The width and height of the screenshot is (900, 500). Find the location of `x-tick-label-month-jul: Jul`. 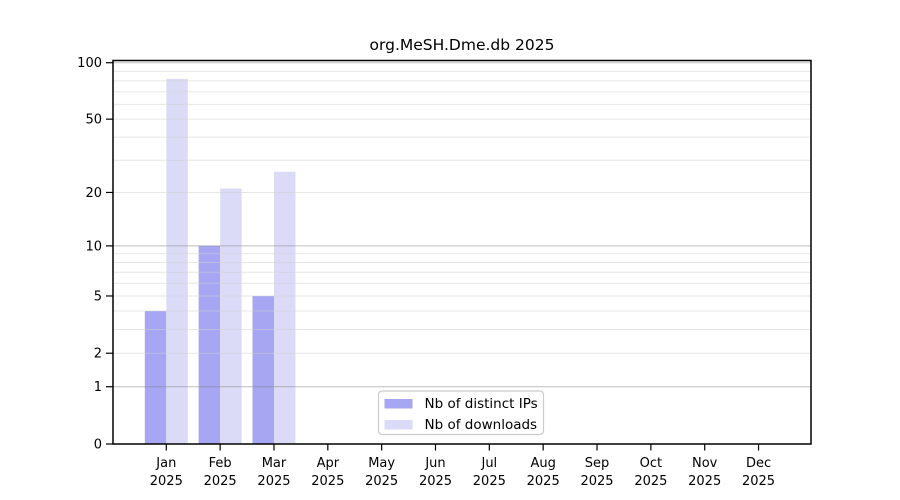

x-tick-label-month-jul: Jul is located at coordinates (488, 463).